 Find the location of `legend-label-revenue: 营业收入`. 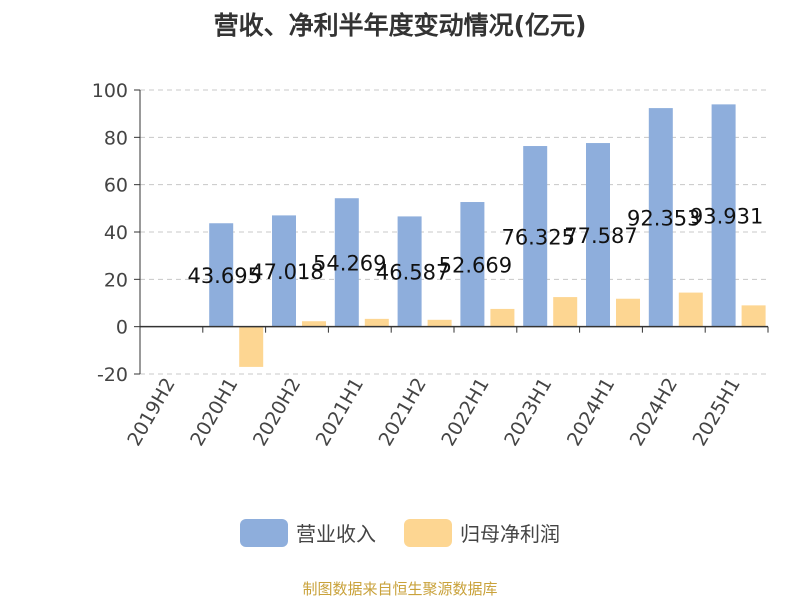

legend-label-revenue: 营业收入 is located at coordinates (336, 534).